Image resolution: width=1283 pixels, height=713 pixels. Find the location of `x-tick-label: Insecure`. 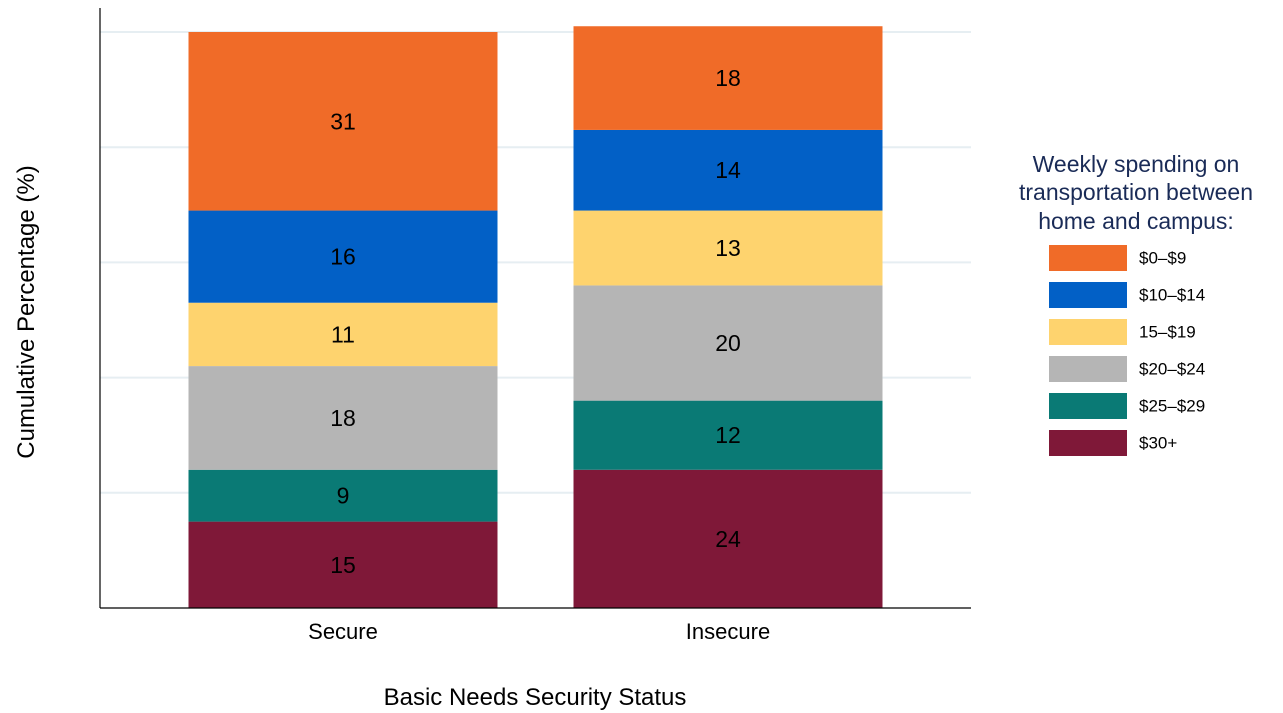

x-tick-label: Insecure is located at coordinates (728, 631).